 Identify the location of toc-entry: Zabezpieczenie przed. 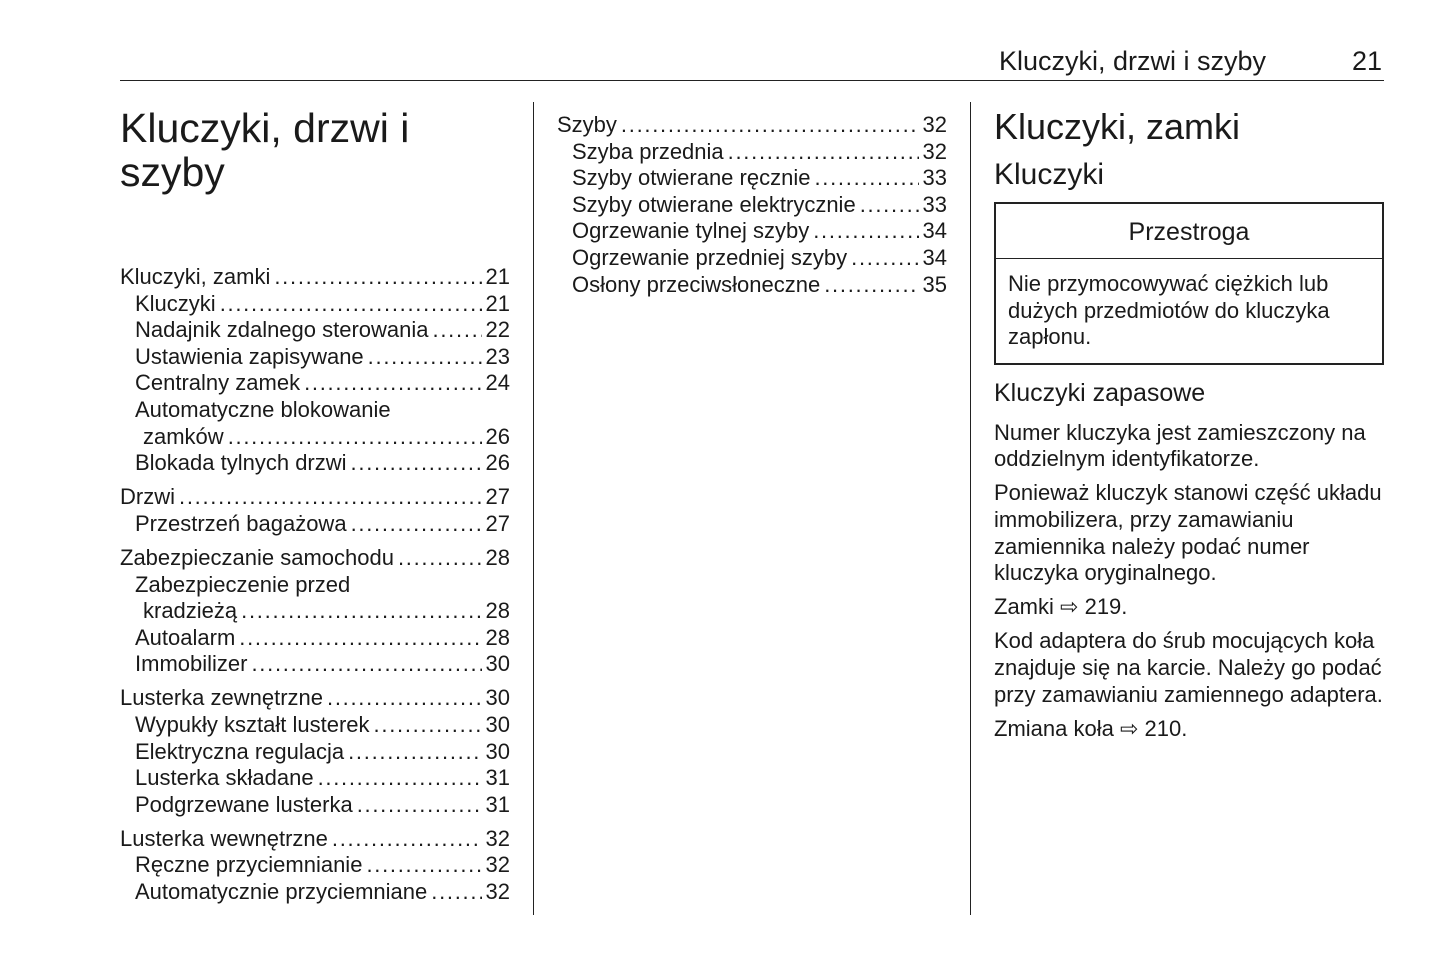
(315, 585).